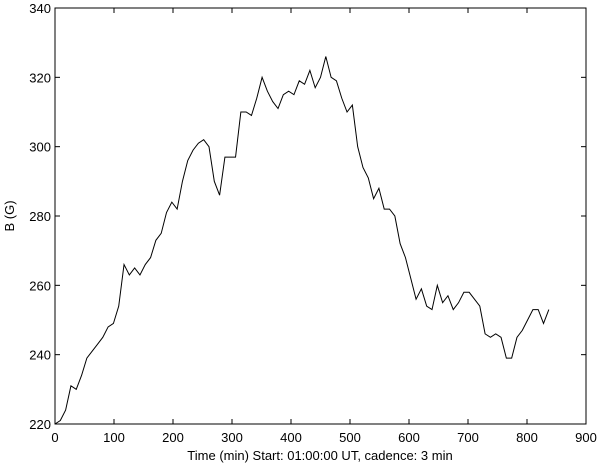 The height and width of the screenshot is (469, 600). I want to click on y-tick-label: 240, so click(40, 355).